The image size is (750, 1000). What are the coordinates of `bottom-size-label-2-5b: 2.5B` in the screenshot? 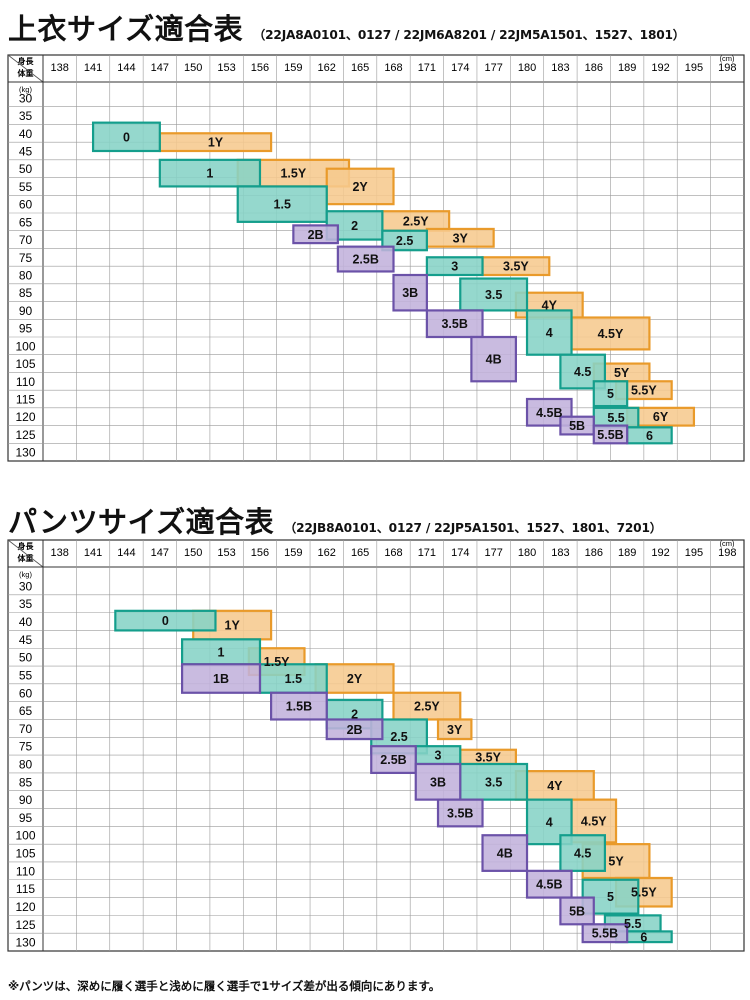 It's located at (393, 760).